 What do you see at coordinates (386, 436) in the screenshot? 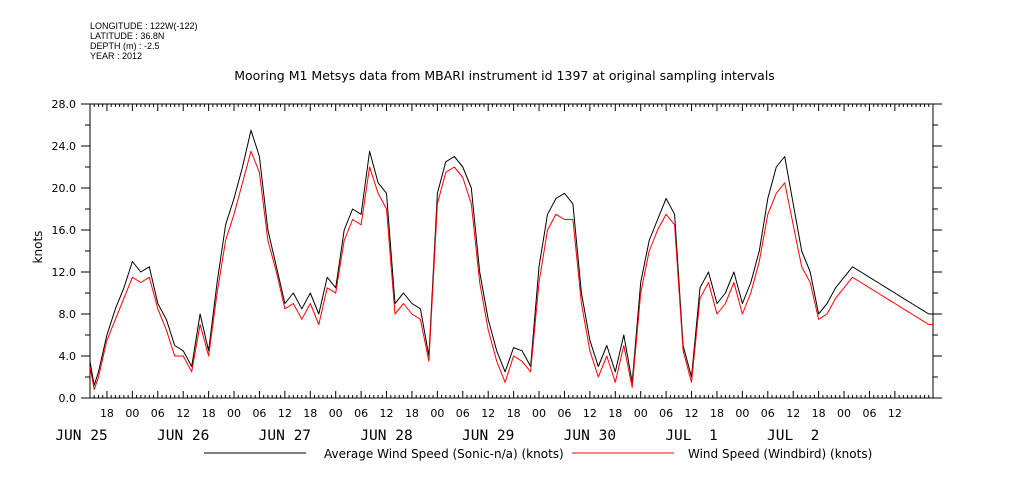
I see `x-day-label: JUN 28` at bounding box center [386, 436].